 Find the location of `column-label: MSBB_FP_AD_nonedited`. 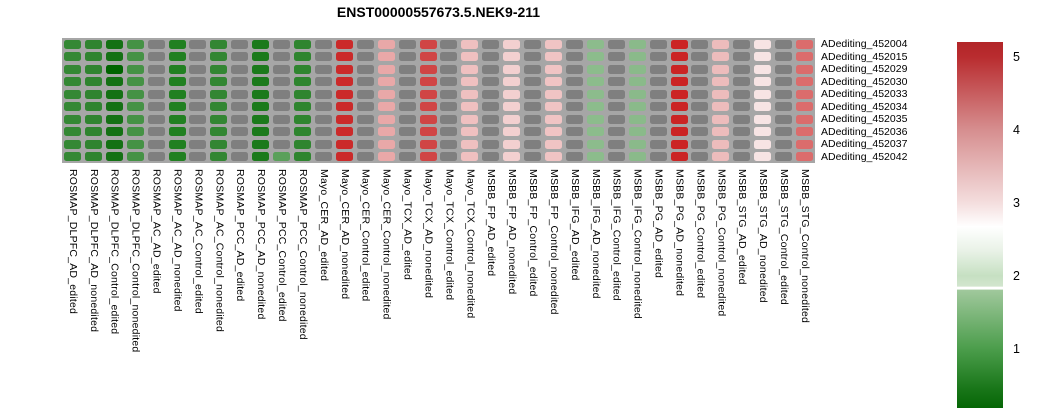

column-label: MSBB_FP_AD_nonedited is located at coordinates (512, 232).